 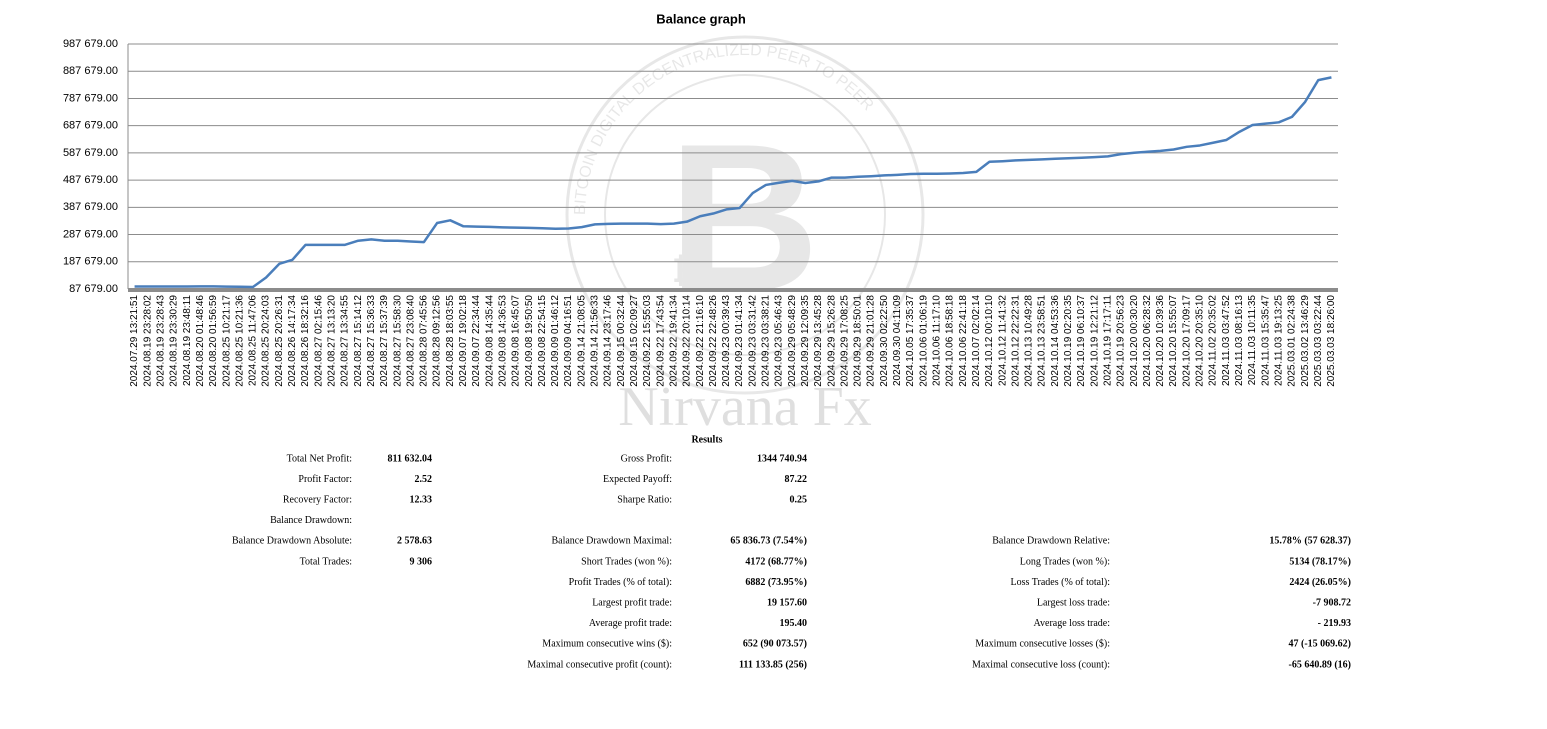 I want to click on x-tick-label: 2024.10.20 10:39:36, so click(x=1160, y=341).